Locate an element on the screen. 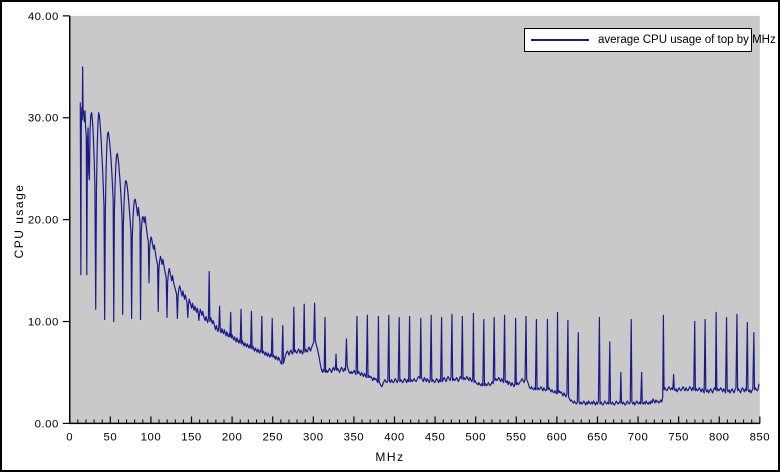  x-tick-label: 200 is located at coordinates (232, 437).